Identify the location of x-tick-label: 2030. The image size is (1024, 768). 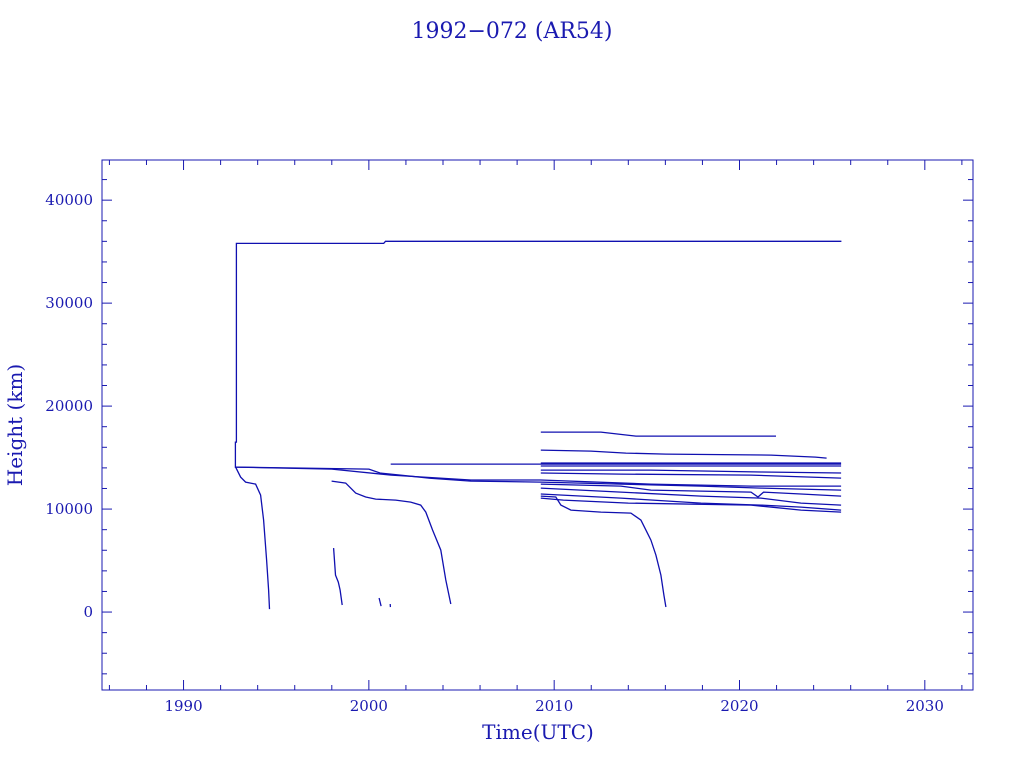
(925, 706).